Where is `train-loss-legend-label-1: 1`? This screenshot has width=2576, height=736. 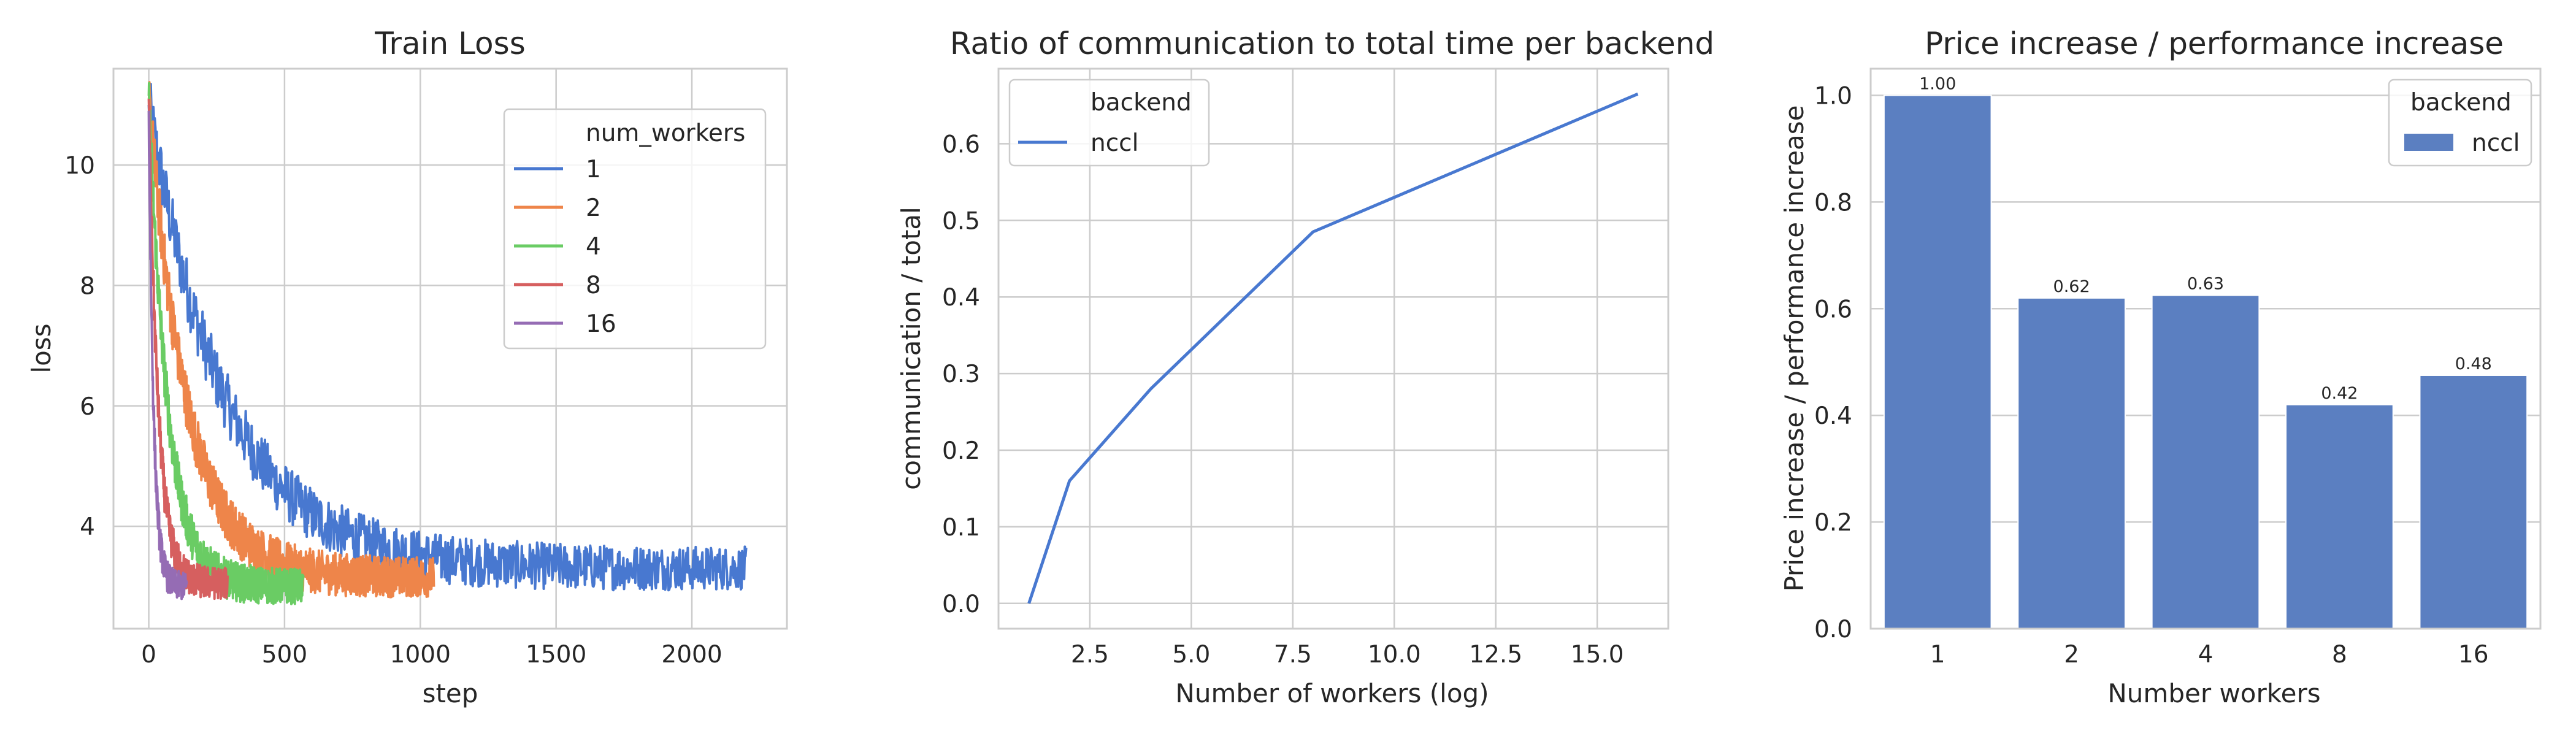
train-loss-legend-label-1: 1 is located at coordinates (593, 169).